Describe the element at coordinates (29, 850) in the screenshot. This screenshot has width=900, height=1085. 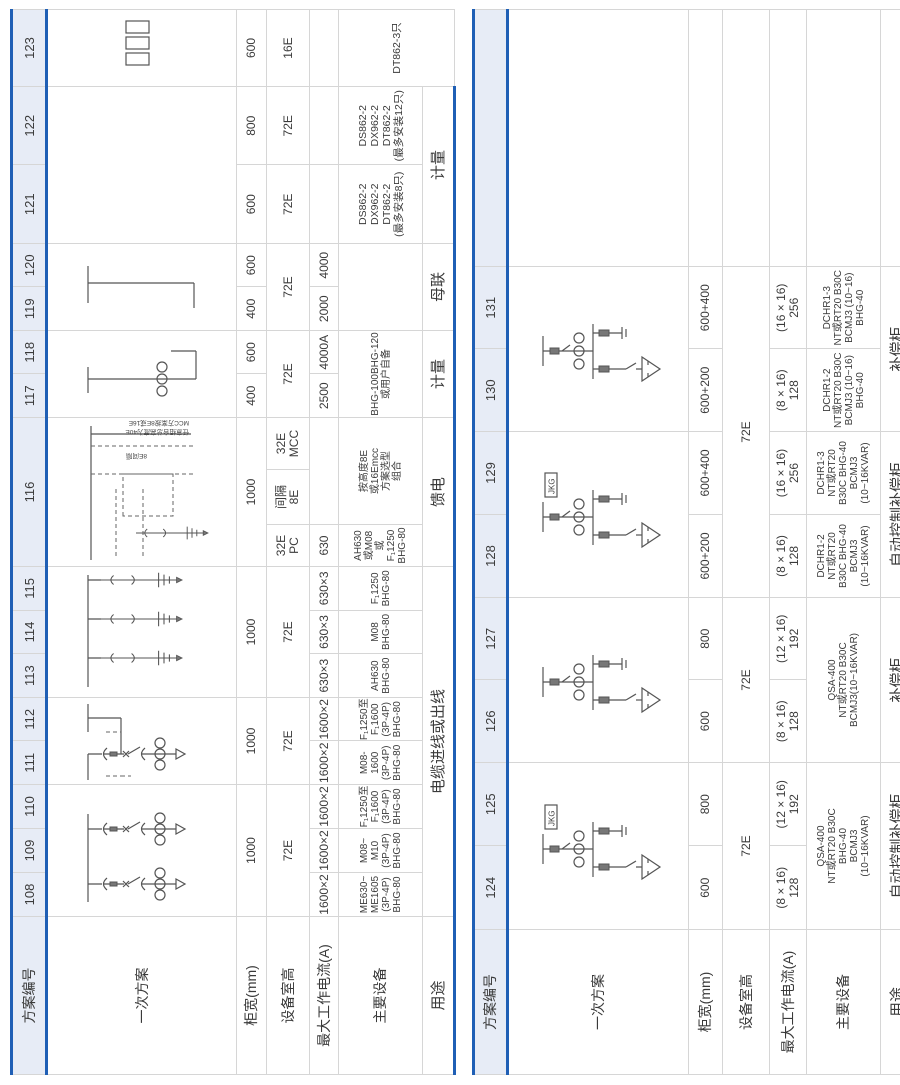
I see `scheme-number: 109` at that location.